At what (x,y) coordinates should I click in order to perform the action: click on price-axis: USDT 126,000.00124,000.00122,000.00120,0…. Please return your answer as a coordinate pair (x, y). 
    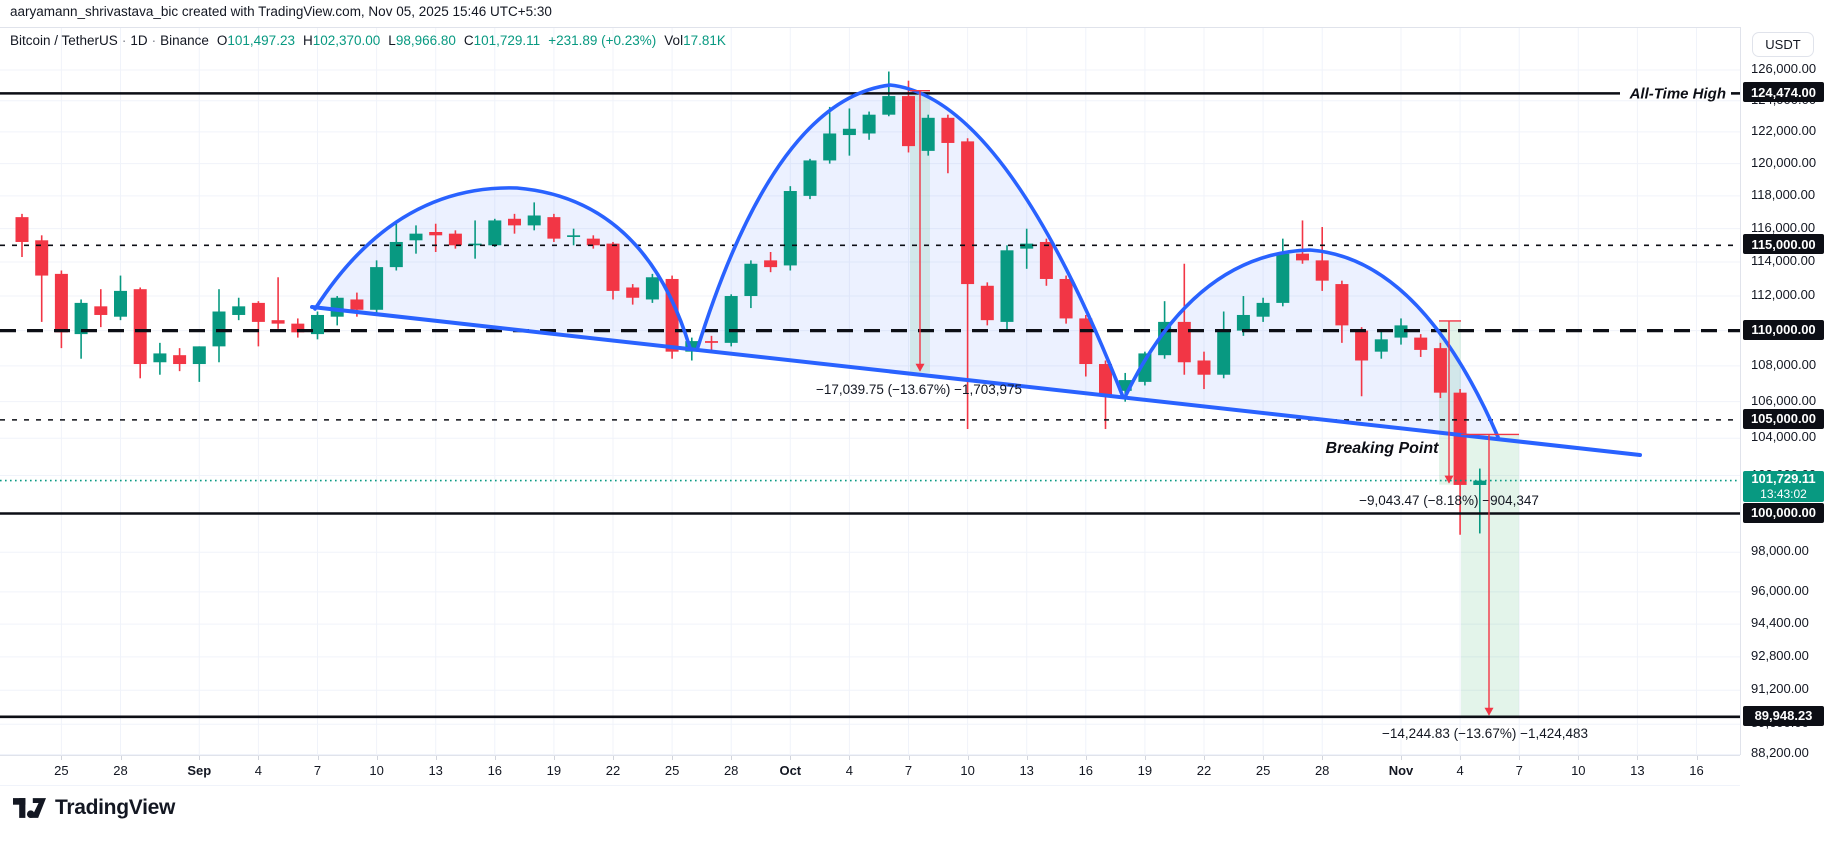
    Looking at the image, I should click on (1782, 393).